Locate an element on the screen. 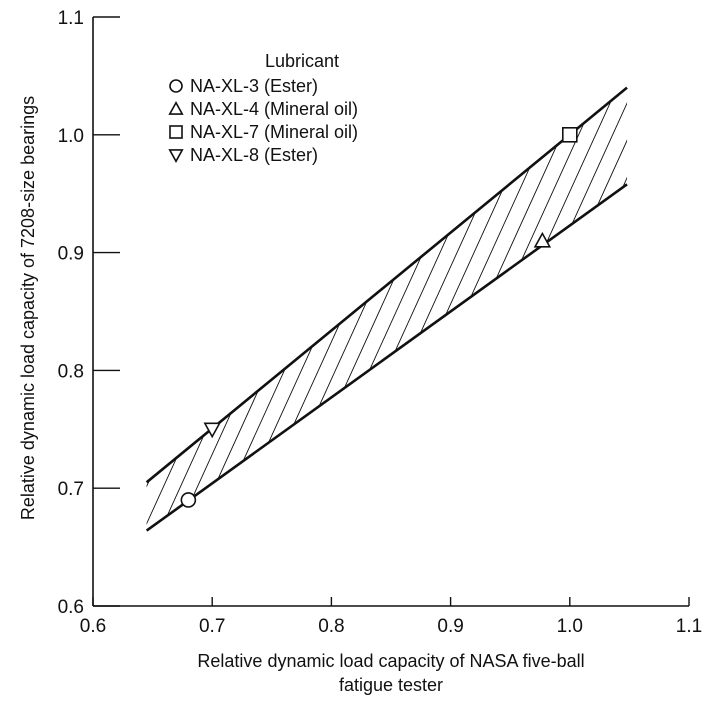 This screenshot has width=706, height=703. y-tick-label: 1.0 is located at coordinates (71, 136).